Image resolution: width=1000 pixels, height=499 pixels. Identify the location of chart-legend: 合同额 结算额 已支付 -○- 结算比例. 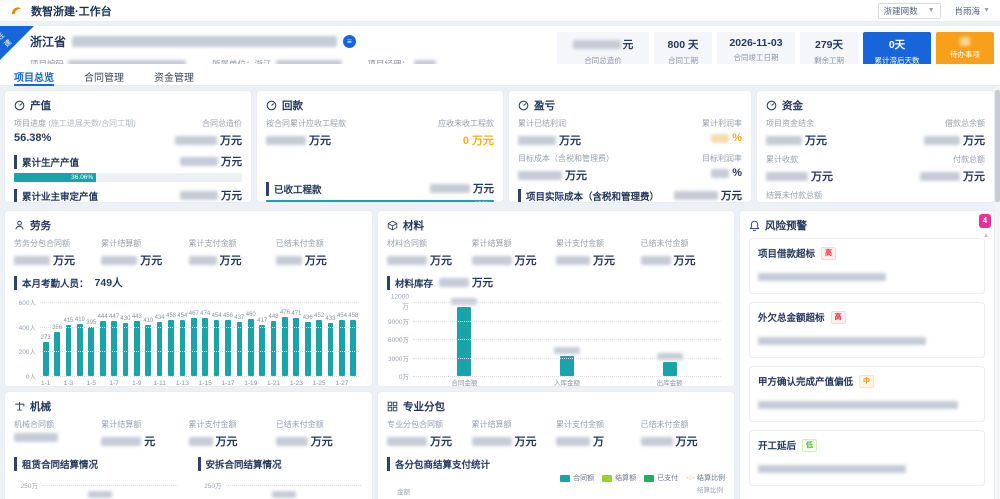
(642, 478).